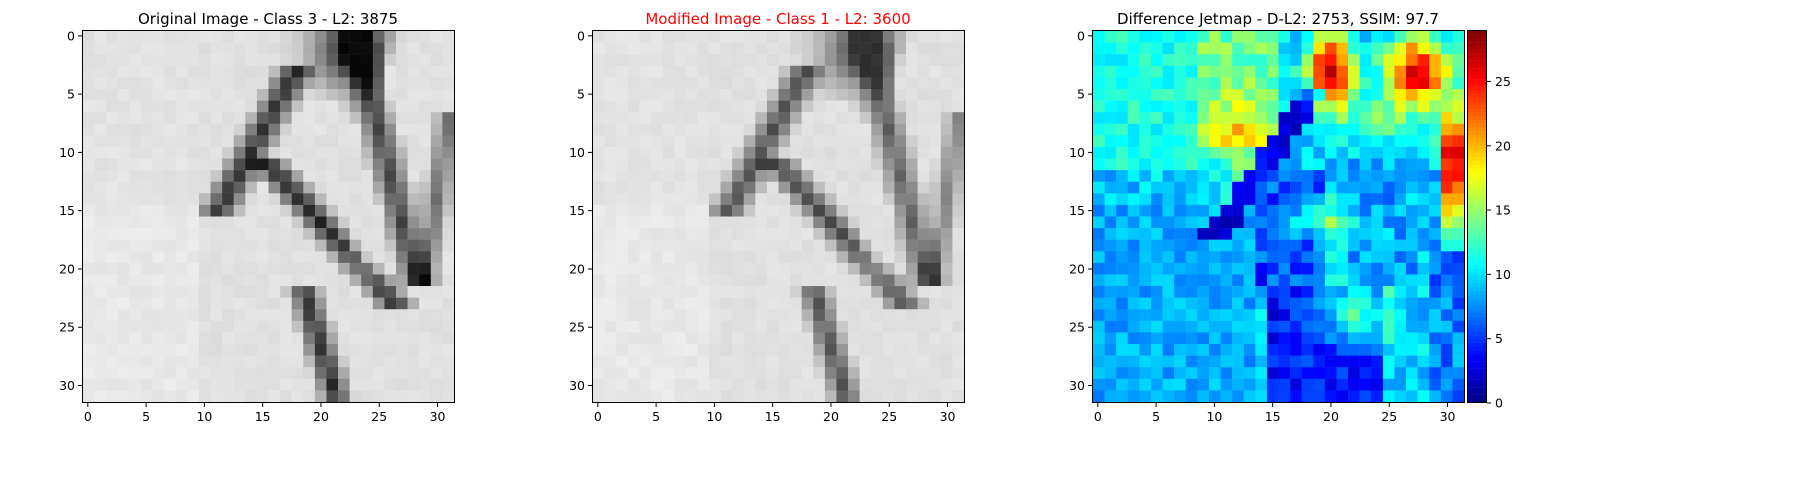 The image size is (1800, 500). I want to click on y-tick-label: 15, so click(67, 210).